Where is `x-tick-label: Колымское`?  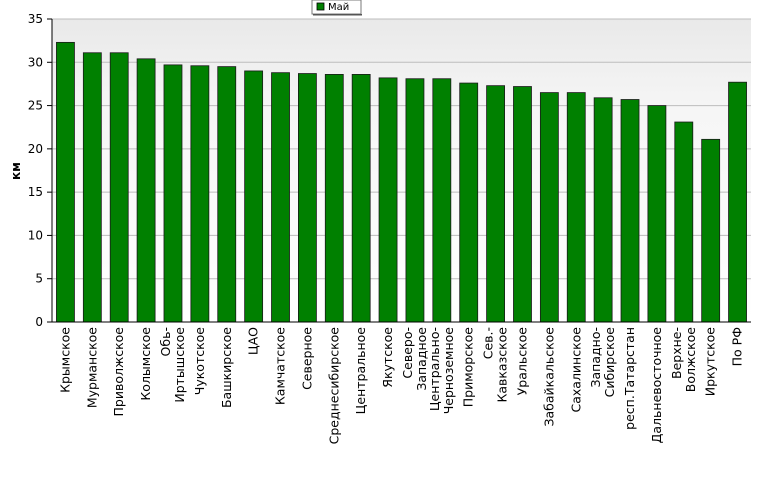 x-tick-label: Колымское is located at coordinates (145, 364).